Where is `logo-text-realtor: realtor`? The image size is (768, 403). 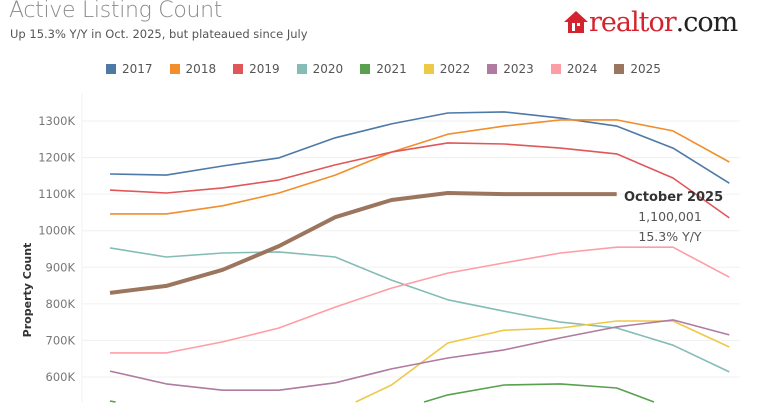 logo-text-realtor: realtor is located at coordinates (633, 22).